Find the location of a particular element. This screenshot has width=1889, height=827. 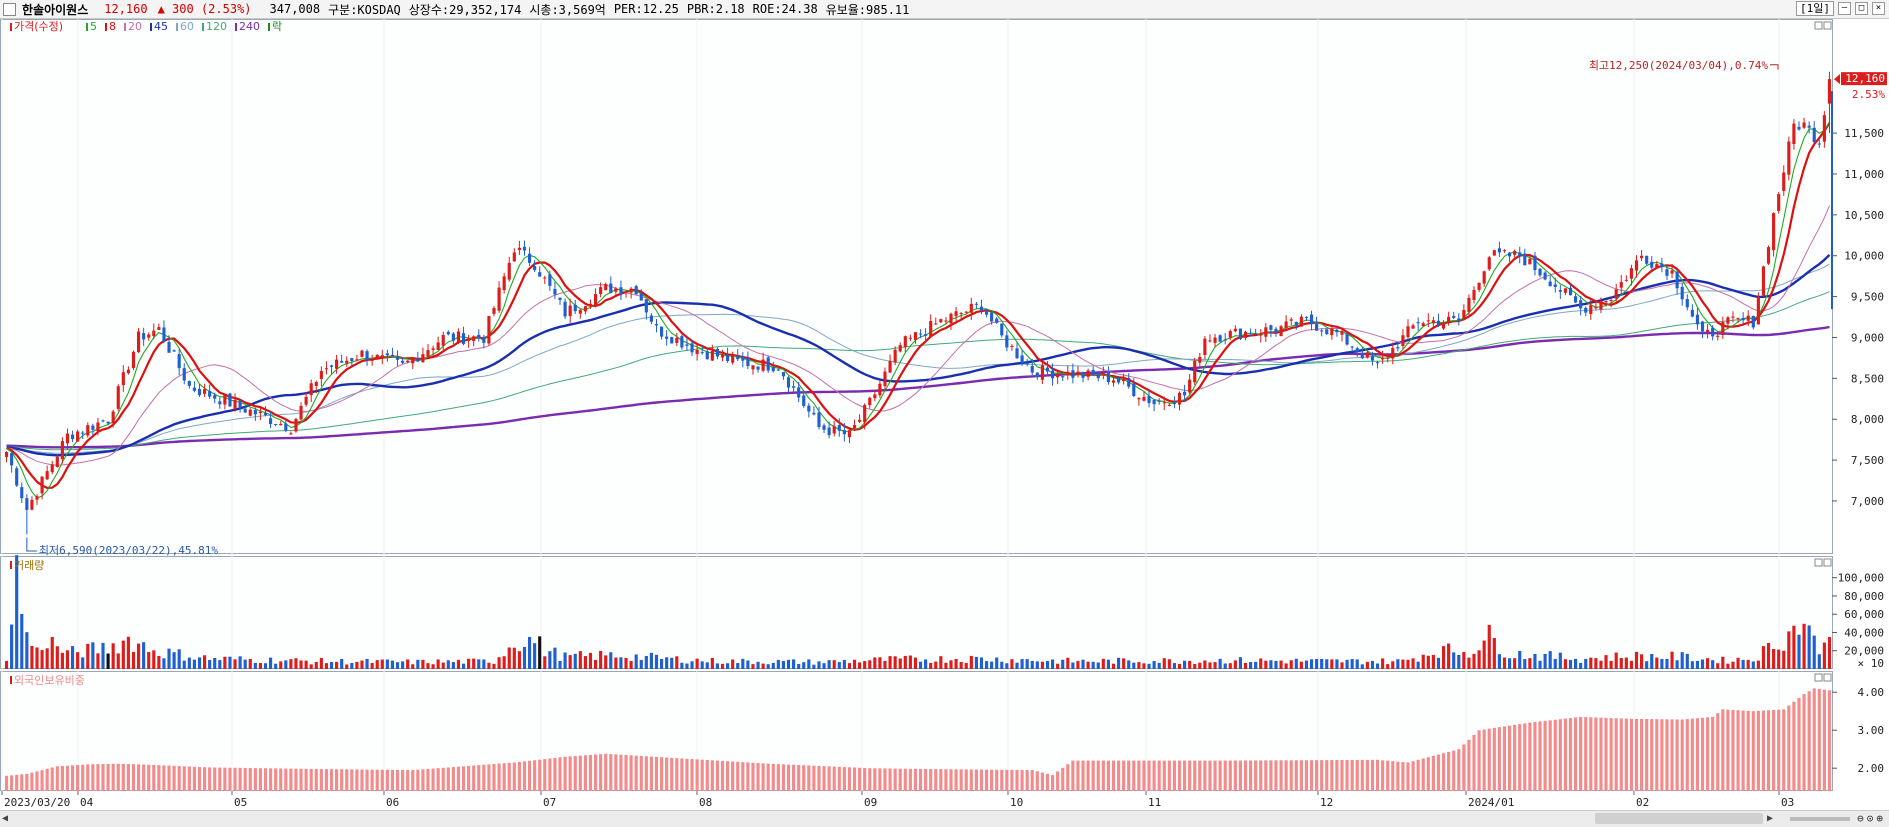

select-checkbox is located at coordinates (9, 9).